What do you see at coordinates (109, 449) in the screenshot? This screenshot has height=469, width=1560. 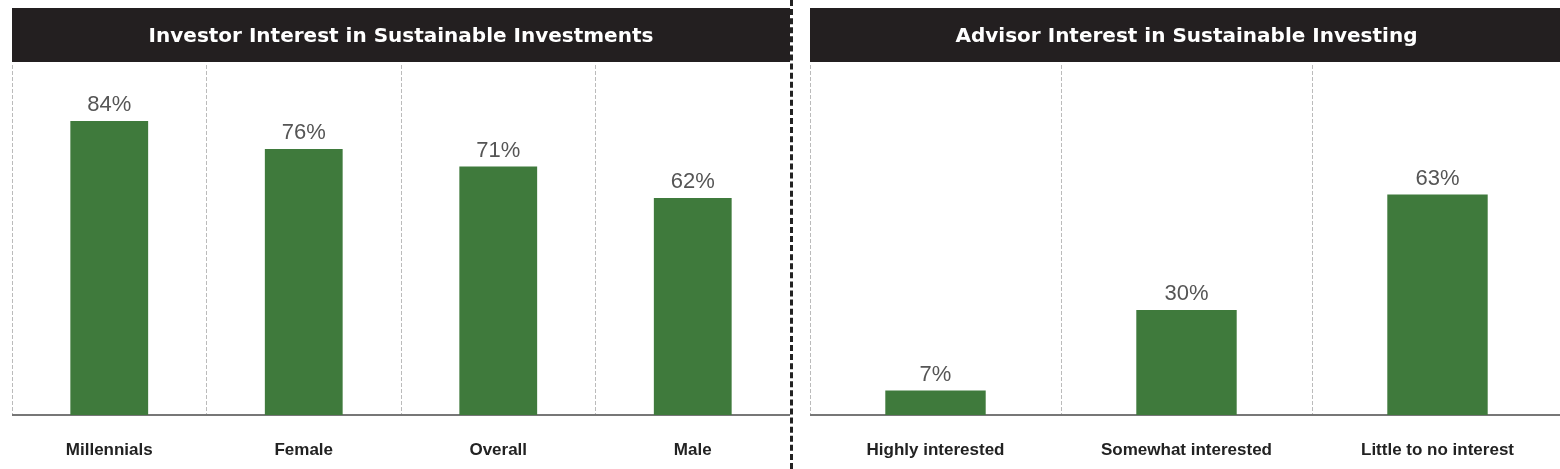 I see `x-tick-label: Millennials` at bounding box center [109, 449].